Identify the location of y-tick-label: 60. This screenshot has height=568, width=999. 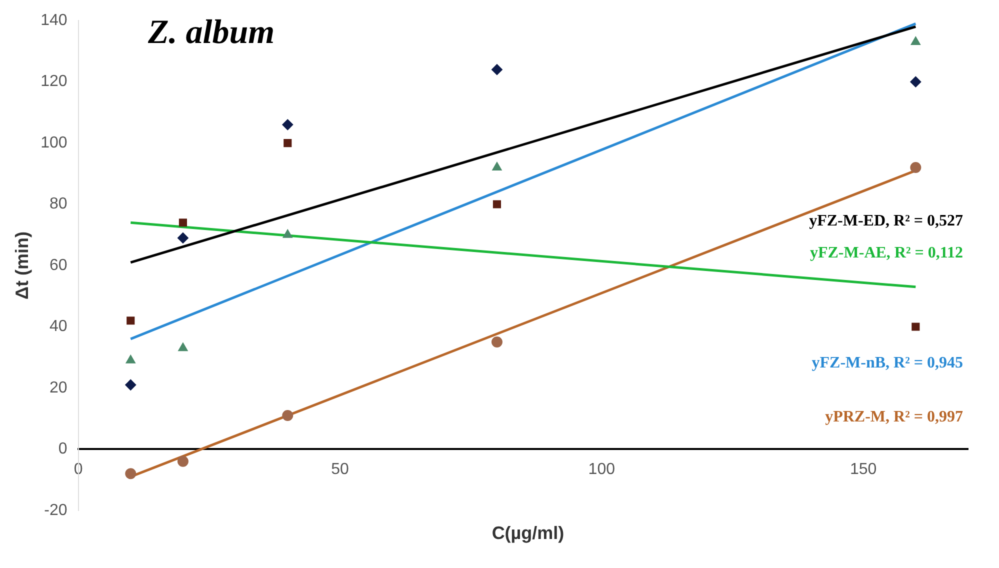
(59, 265).